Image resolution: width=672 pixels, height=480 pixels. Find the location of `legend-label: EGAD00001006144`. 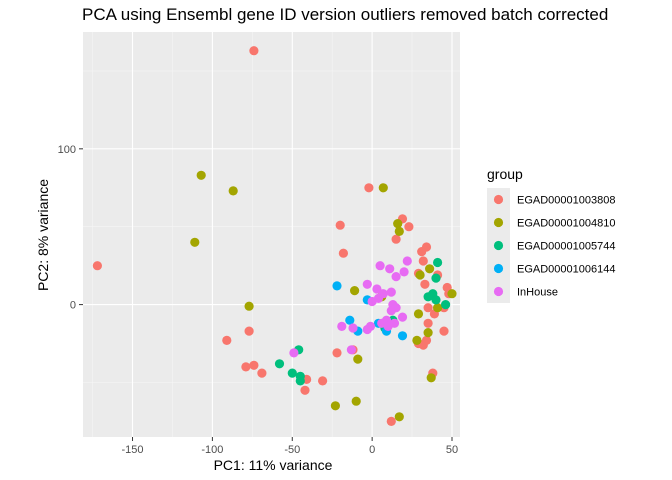

legend-label: EGAD00001006144 is located at coordinates (566, 270).